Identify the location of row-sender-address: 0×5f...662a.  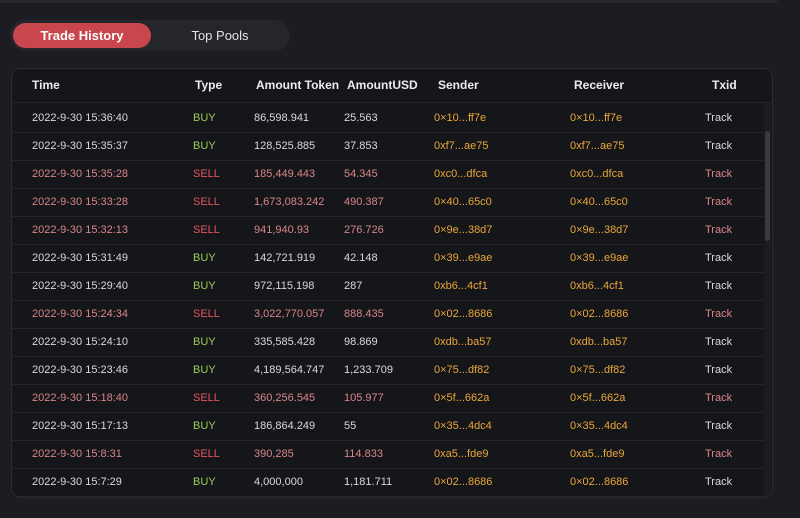
(462, 398).